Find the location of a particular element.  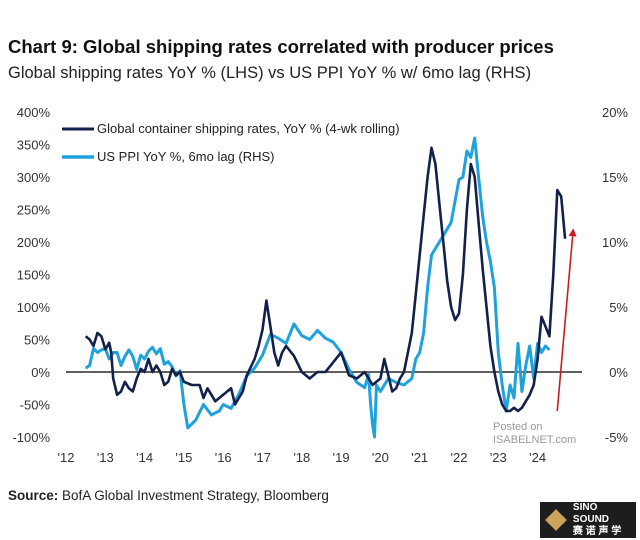

x-tick-label: '24 is located at coordinates (537, 457).